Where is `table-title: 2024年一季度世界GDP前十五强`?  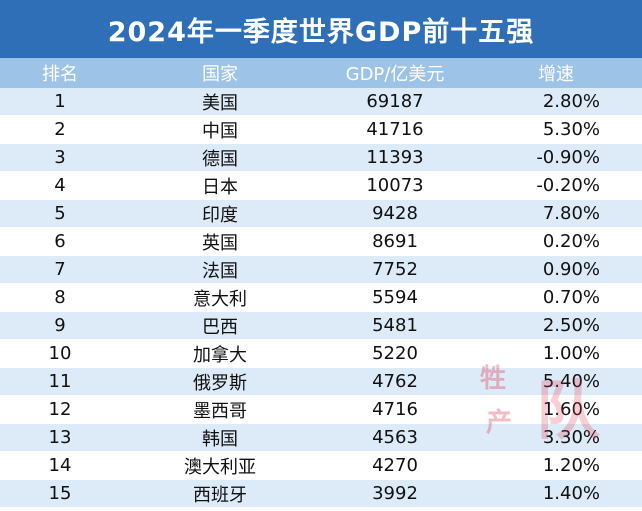
table-title: 2024年一季度世界GDP前十五强 is located at coordinates (321, 29).